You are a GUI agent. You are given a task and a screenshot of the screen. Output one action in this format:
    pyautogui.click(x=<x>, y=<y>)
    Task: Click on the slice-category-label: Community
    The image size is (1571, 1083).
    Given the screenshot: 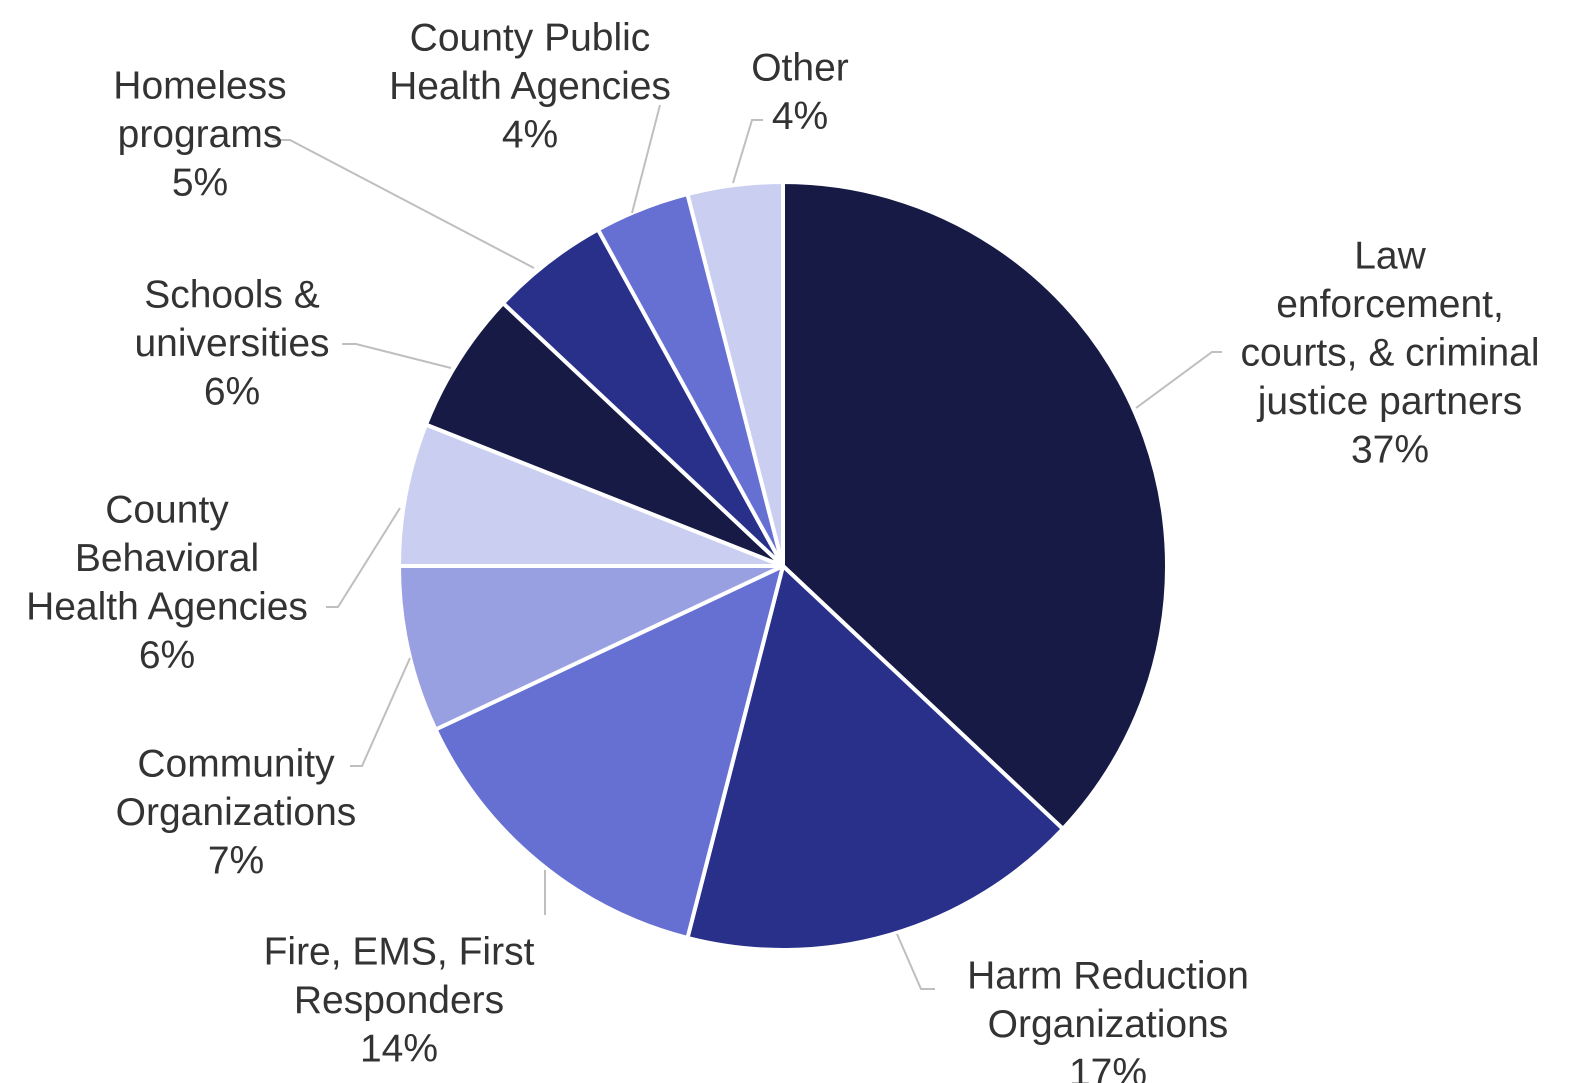 What is the action you would take?
    pyautogui.click(x=236, y=763)
    